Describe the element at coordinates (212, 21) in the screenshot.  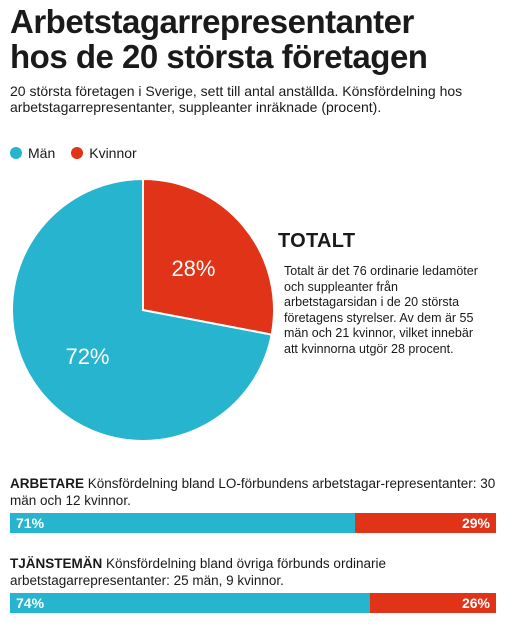
I see `title-line-1: Arbetstagarrepresentanter` at that location.